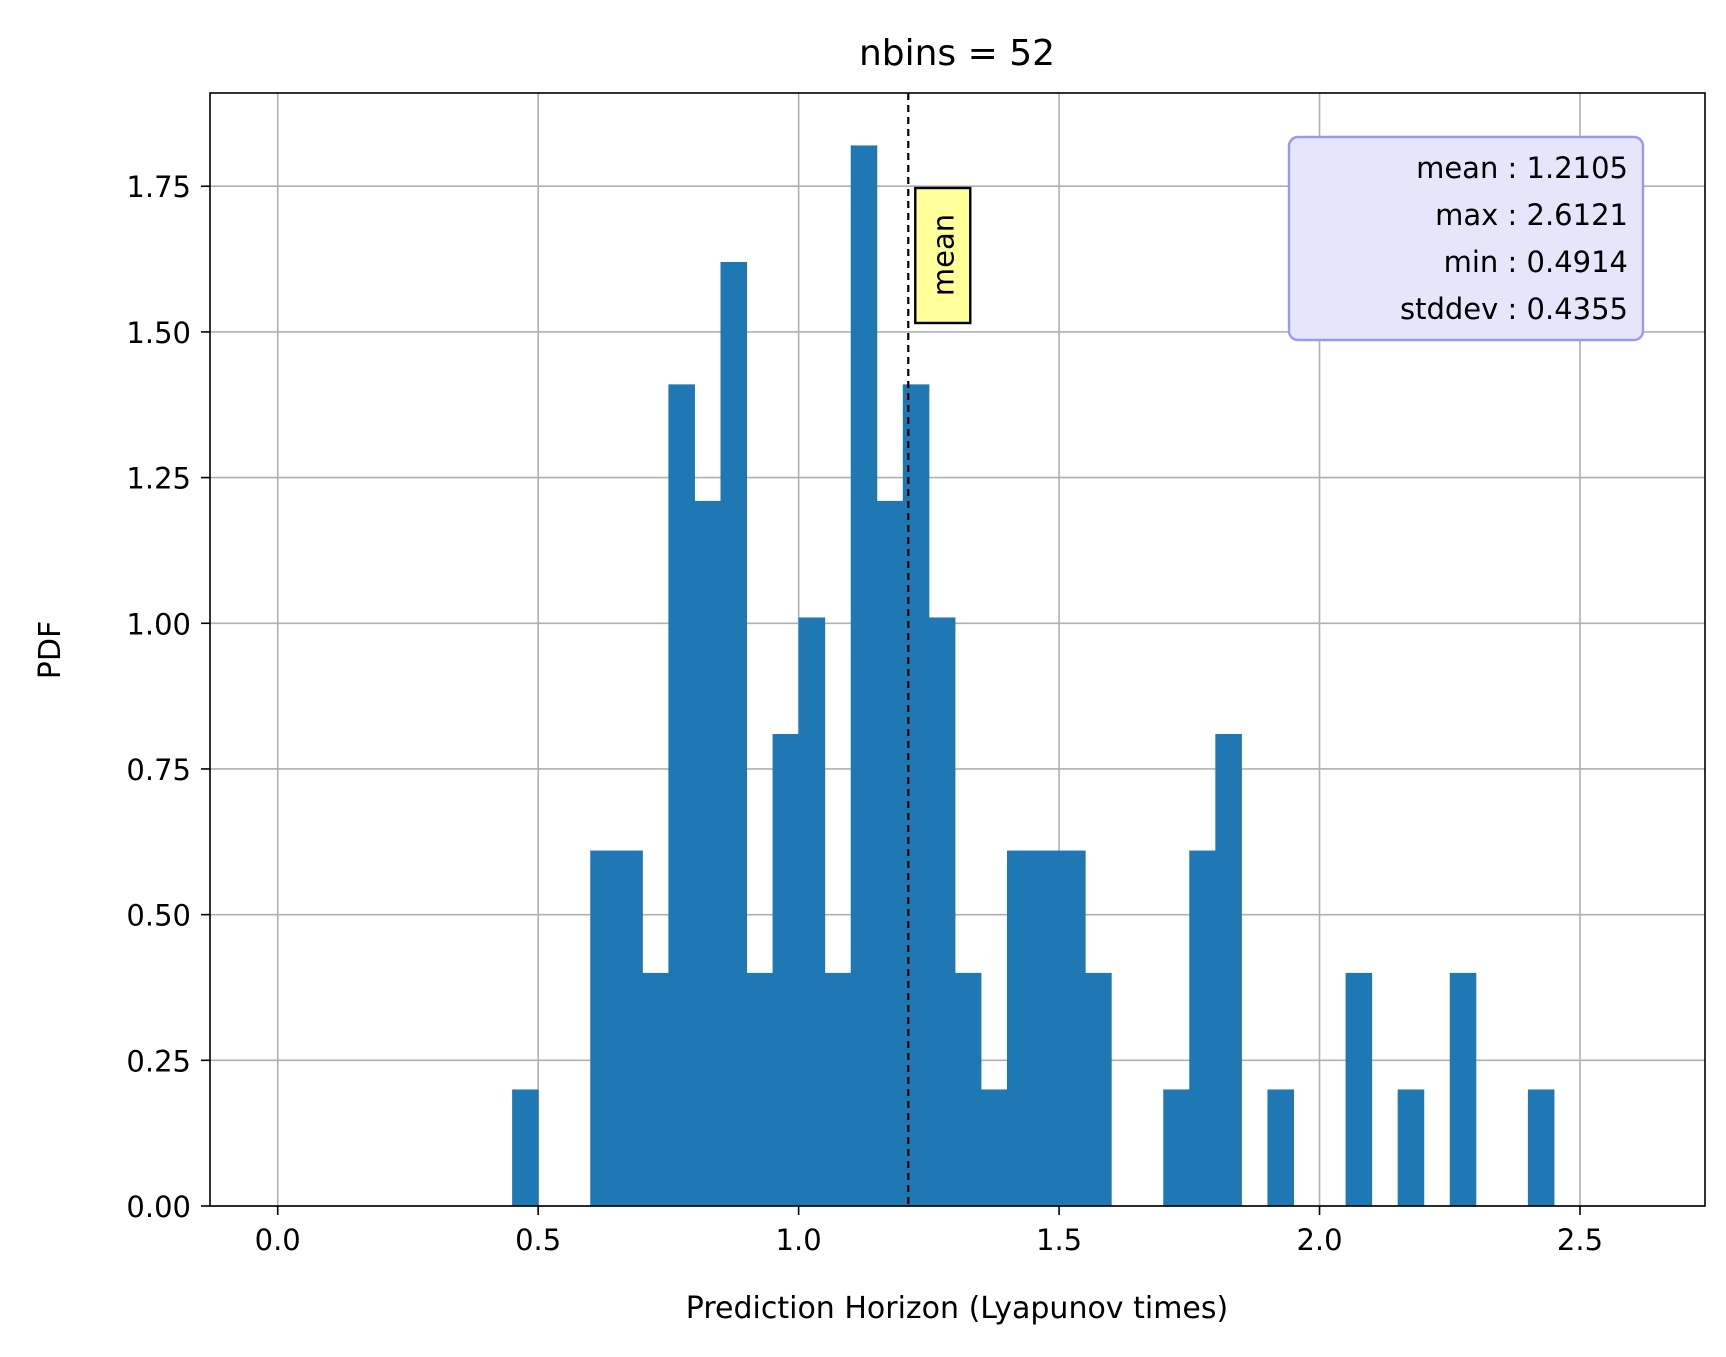 This screenshot has width=1726, height=1357. I want to click on mean-label-box, so click(943, 255).